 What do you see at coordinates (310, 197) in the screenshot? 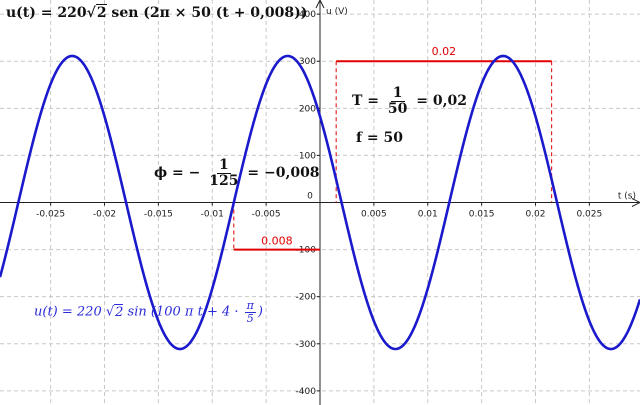
I see `x-tick-label: 0` at bounding box center [310, 197].